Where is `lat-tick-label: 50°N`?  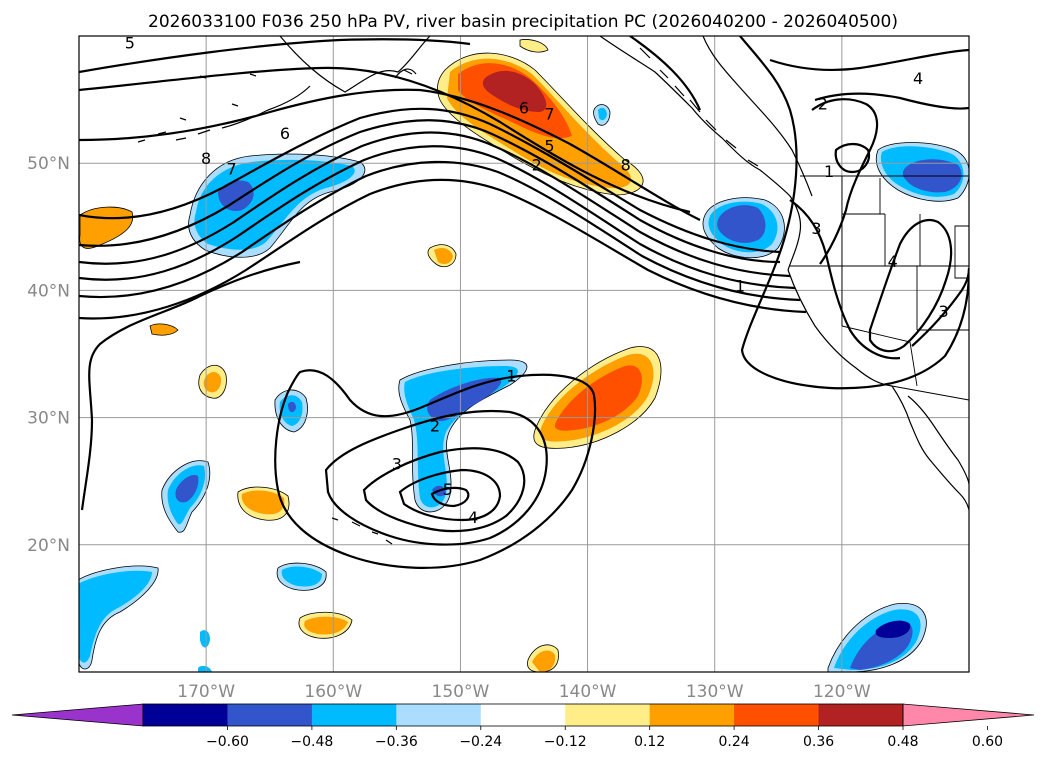 lat-tick-label: 50°N is located at coordinates (48, 164).